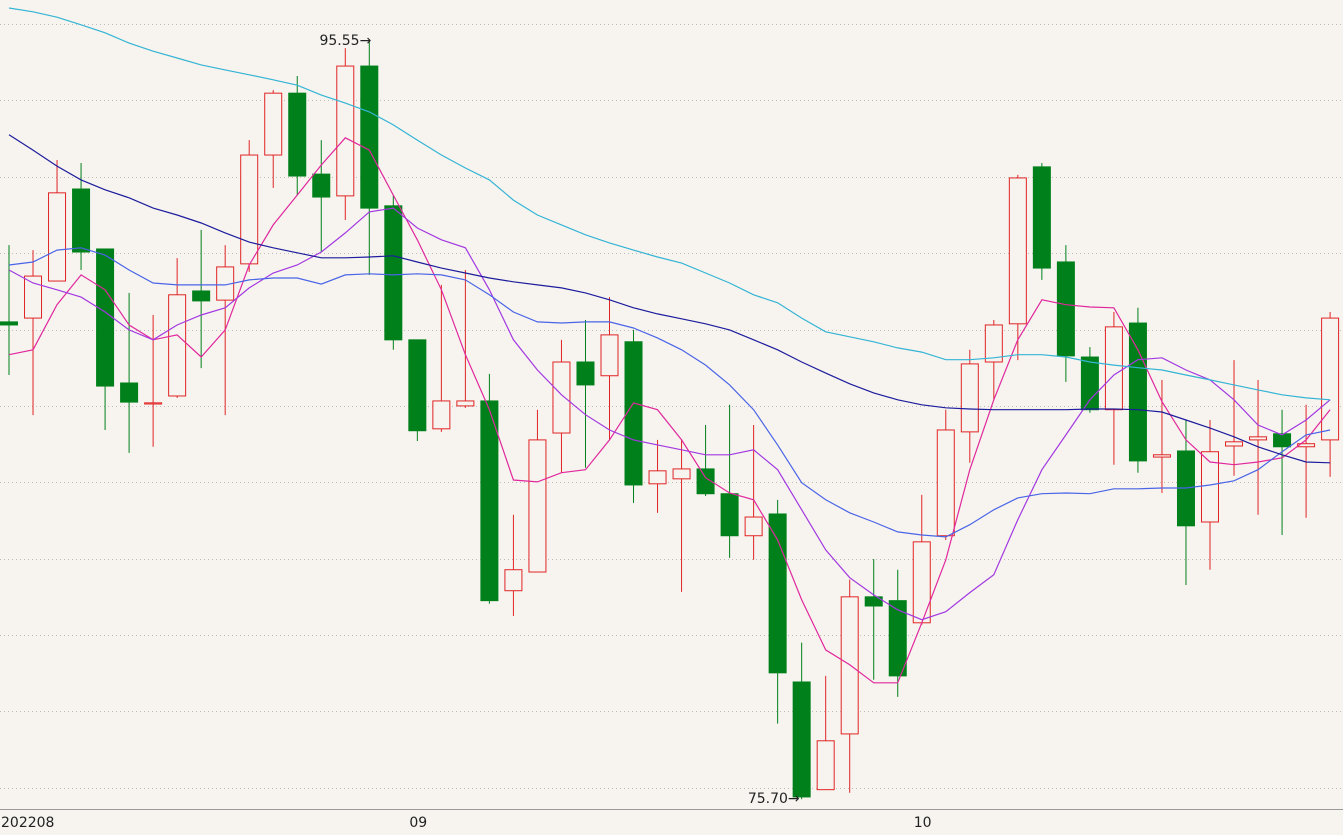  I want to click on max-annotation: 95.55→, so click(345, 41).